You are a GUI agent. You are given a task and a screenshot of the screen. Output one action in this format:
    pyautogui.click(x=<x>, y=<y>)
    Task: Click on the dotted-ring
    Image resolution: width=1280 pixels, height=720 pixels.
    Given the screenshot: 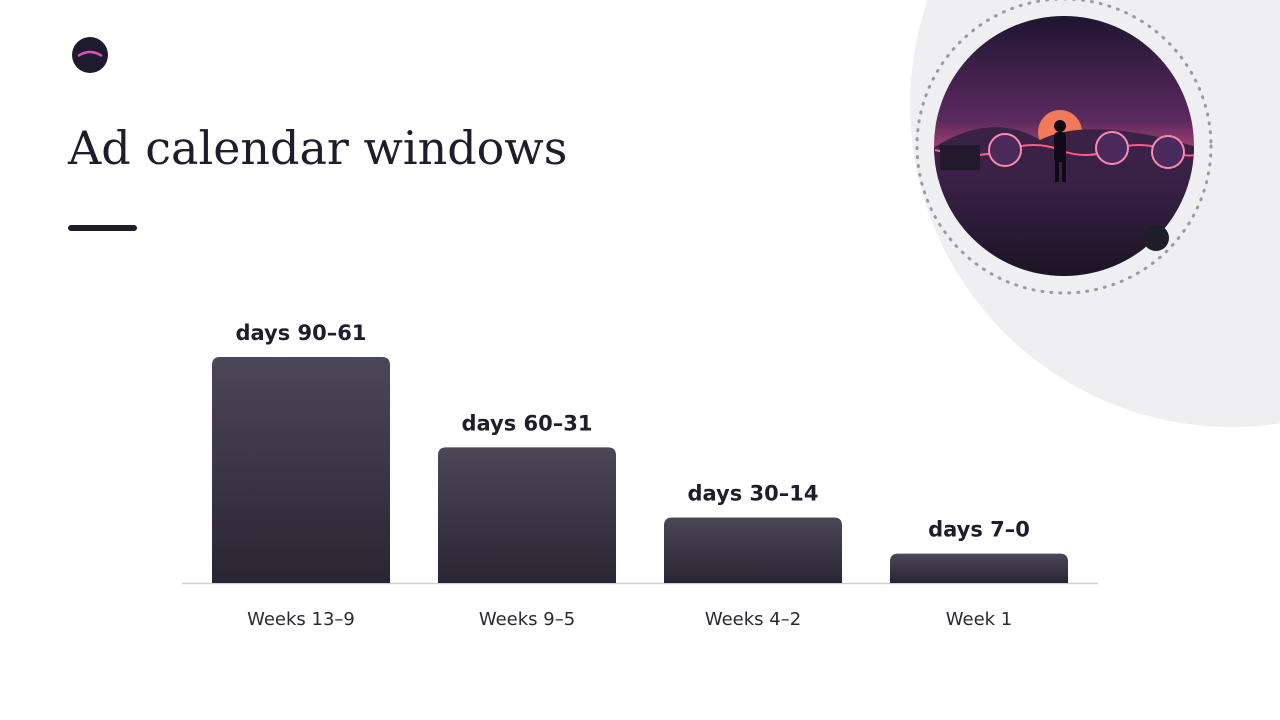 What is the action you would take?
    pyautogui.click(x=1064, y=147)
    